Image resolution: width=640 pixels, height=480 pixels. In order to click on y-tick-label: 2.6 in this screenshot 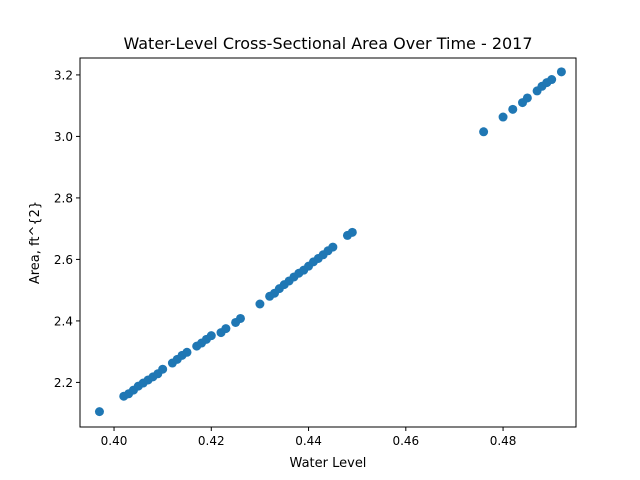, I will do `click(63, 260)`.